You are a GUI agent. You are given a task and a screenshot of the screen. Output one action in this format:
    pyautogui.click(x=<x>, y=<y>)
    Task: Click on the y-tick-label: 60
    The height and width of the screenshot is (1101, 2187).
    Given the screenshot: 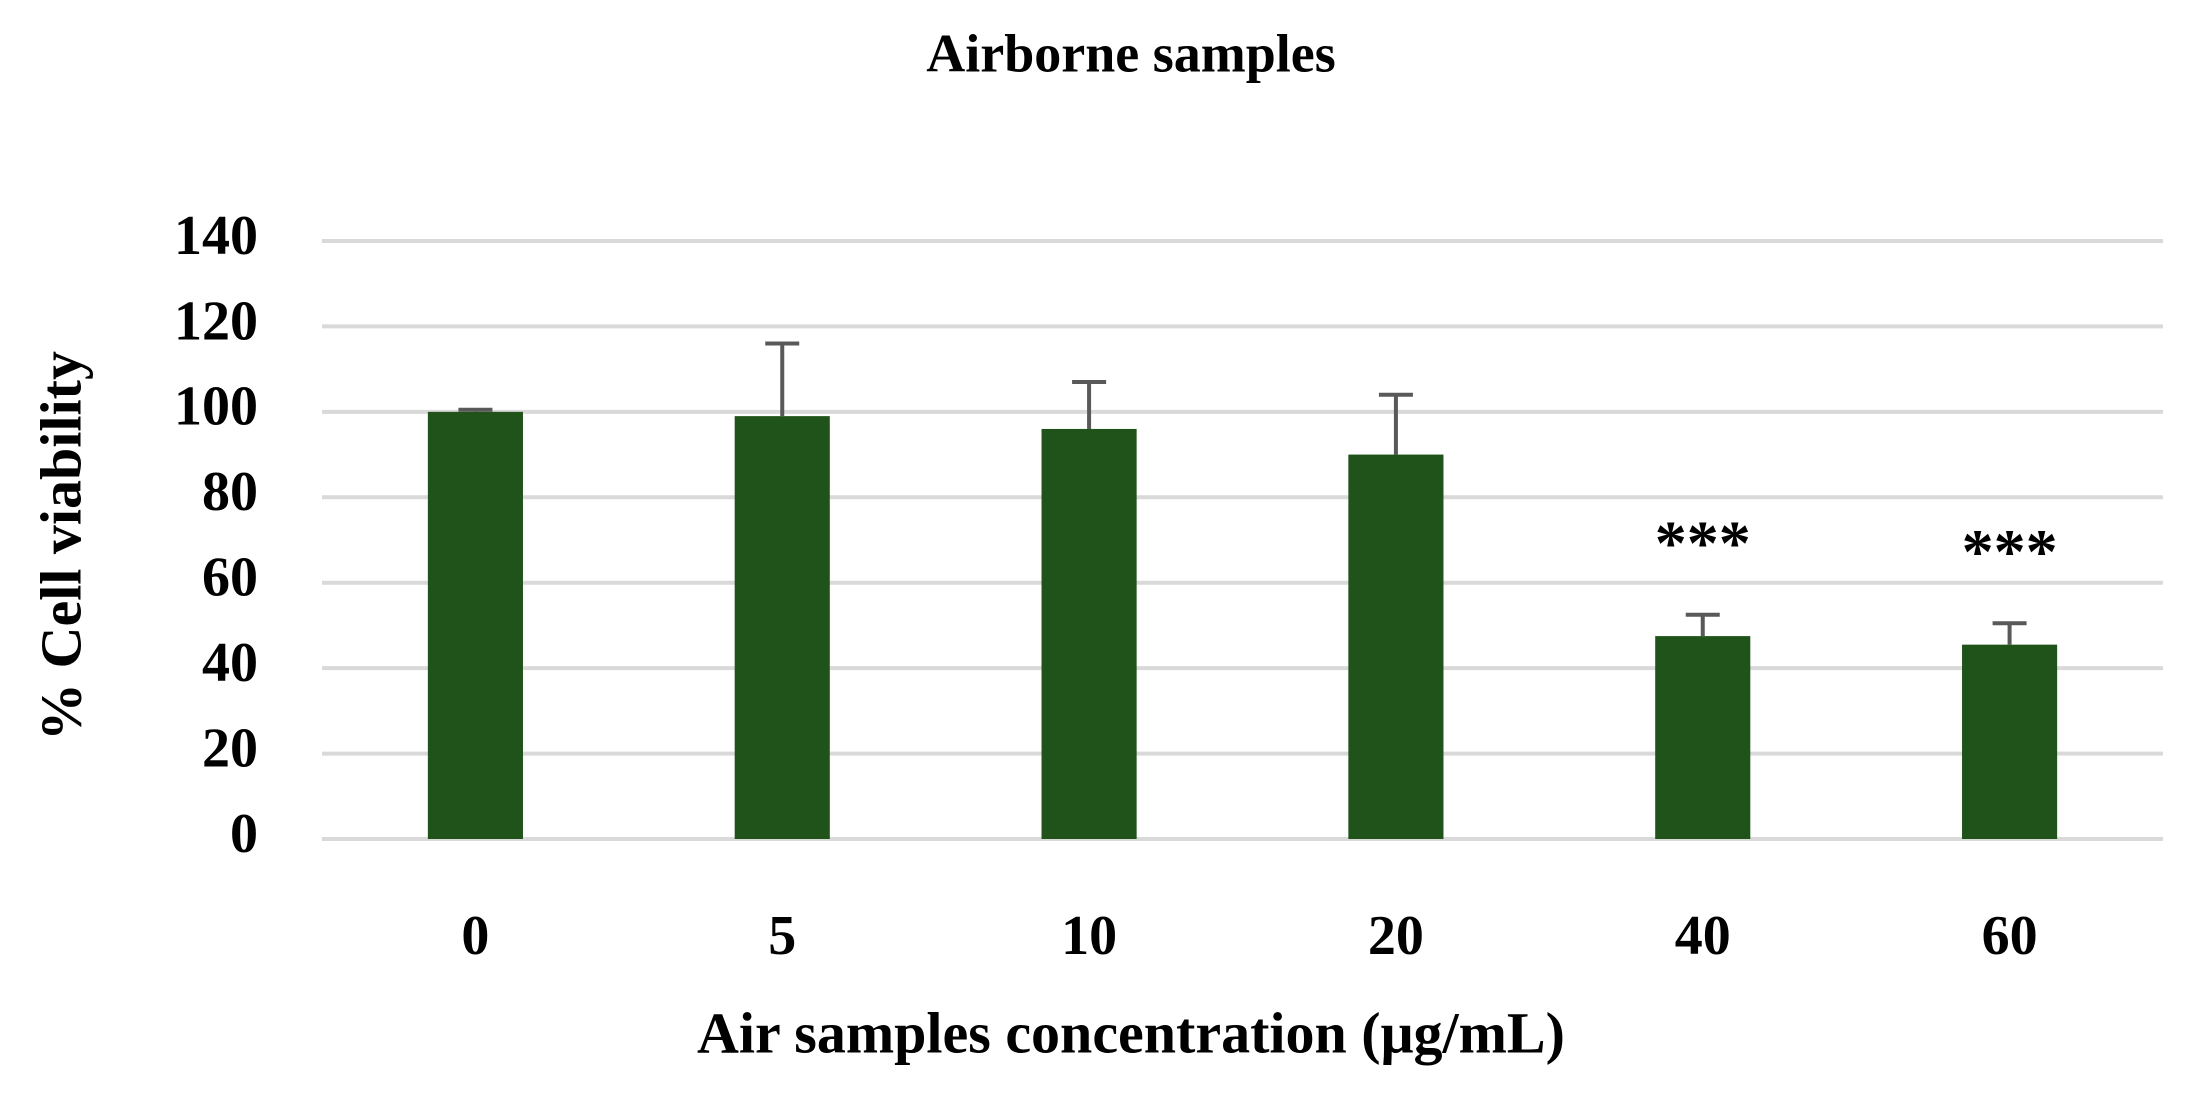 What is the action you would take?
    pyautogui.click(x=230, y=578)
    